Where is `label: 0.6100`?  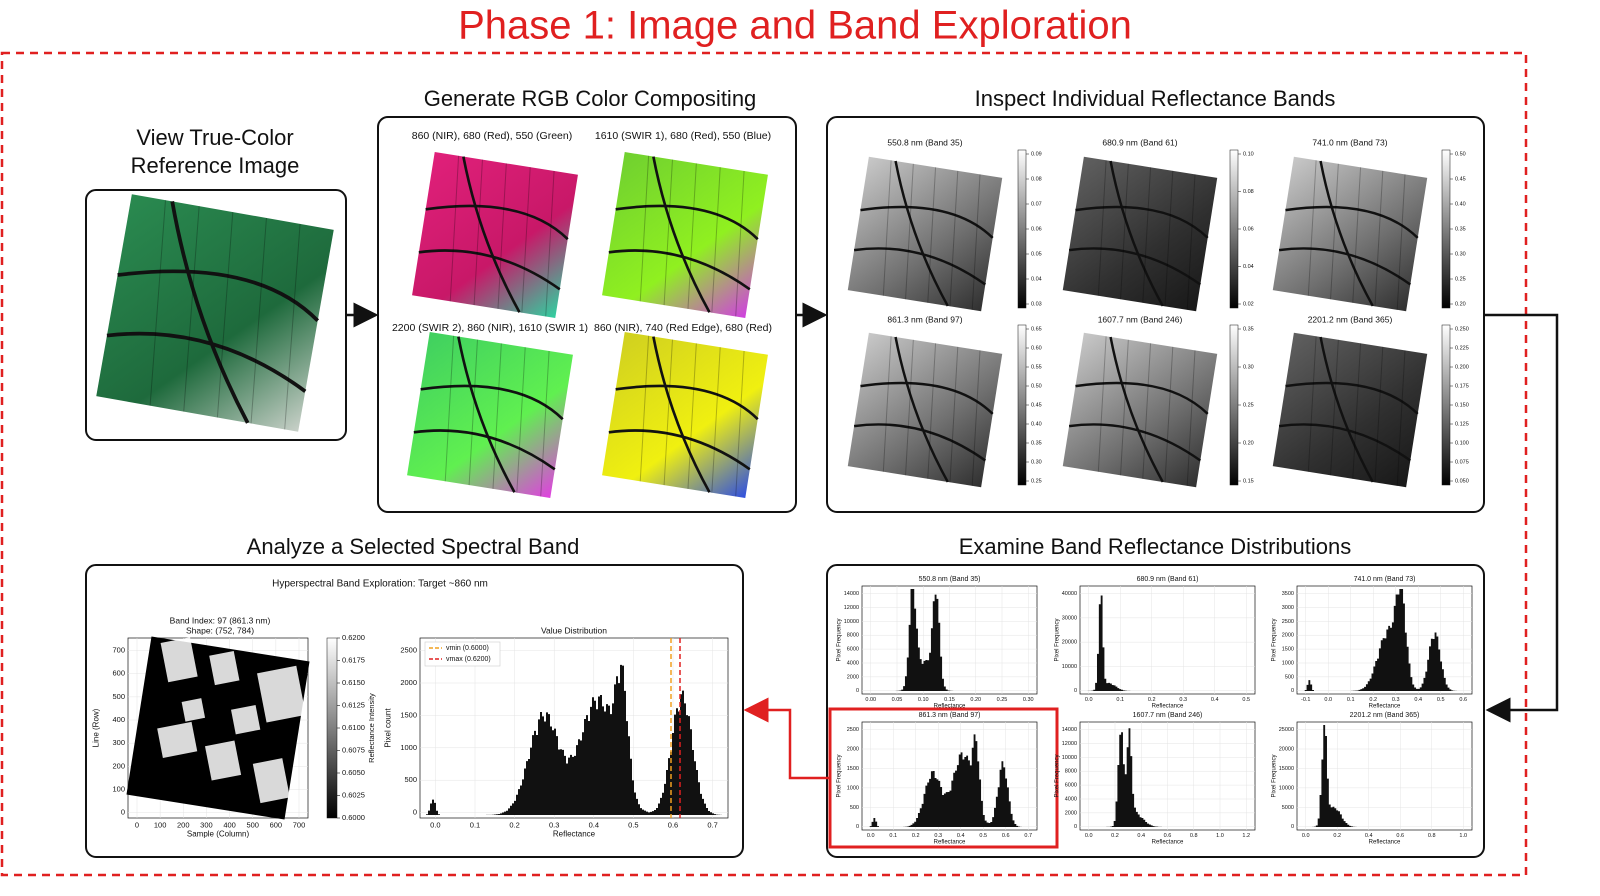 label: 0.6100 is located at coordinates (353, 727).